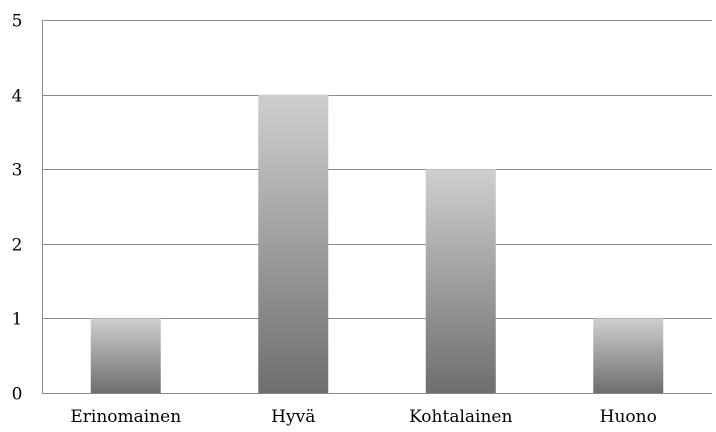 Image resolution: width=716 pixels, height=432 pixels. What do you see at coordinates (17, 97) in the screenshot?
I see `y-tick-label-4: 4` at bounding box center [17, 97].